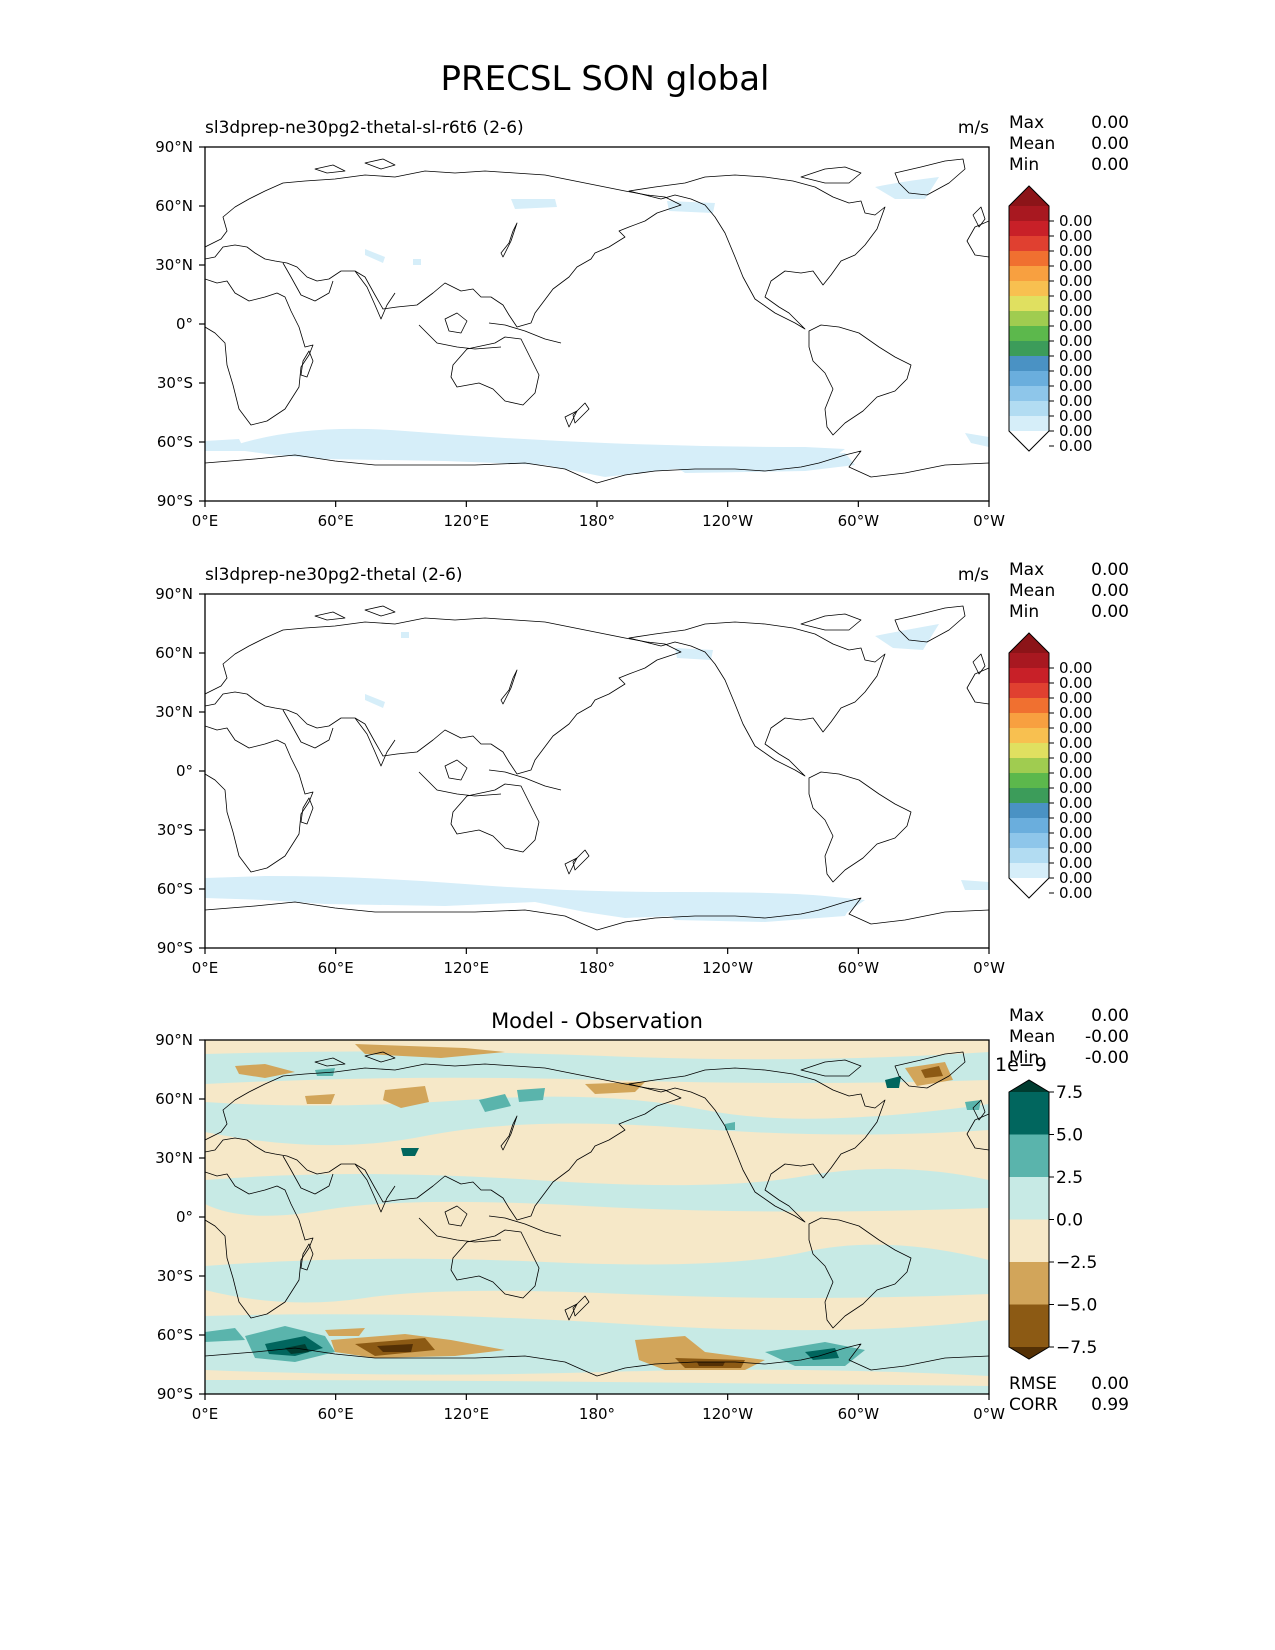 Image resolution: width=1275 pixels, height=1650 pixels. I want to click on colorbar-tick-label: 7.5, so click(1069, 1093).